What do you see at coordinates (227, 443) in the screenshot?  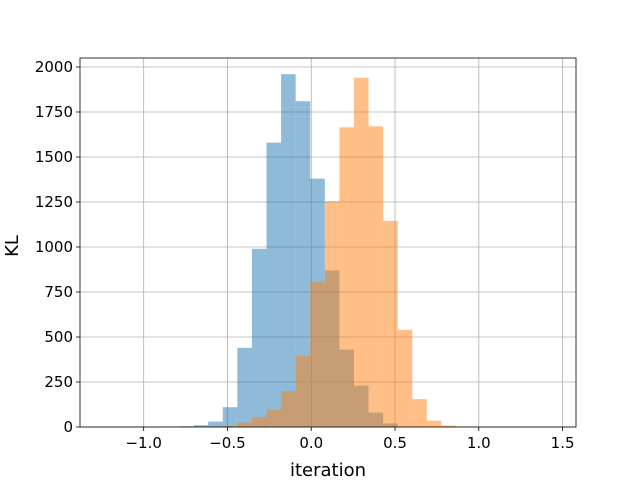 I see `x-tick-label: −0.5` at bounding box center [227, 443].